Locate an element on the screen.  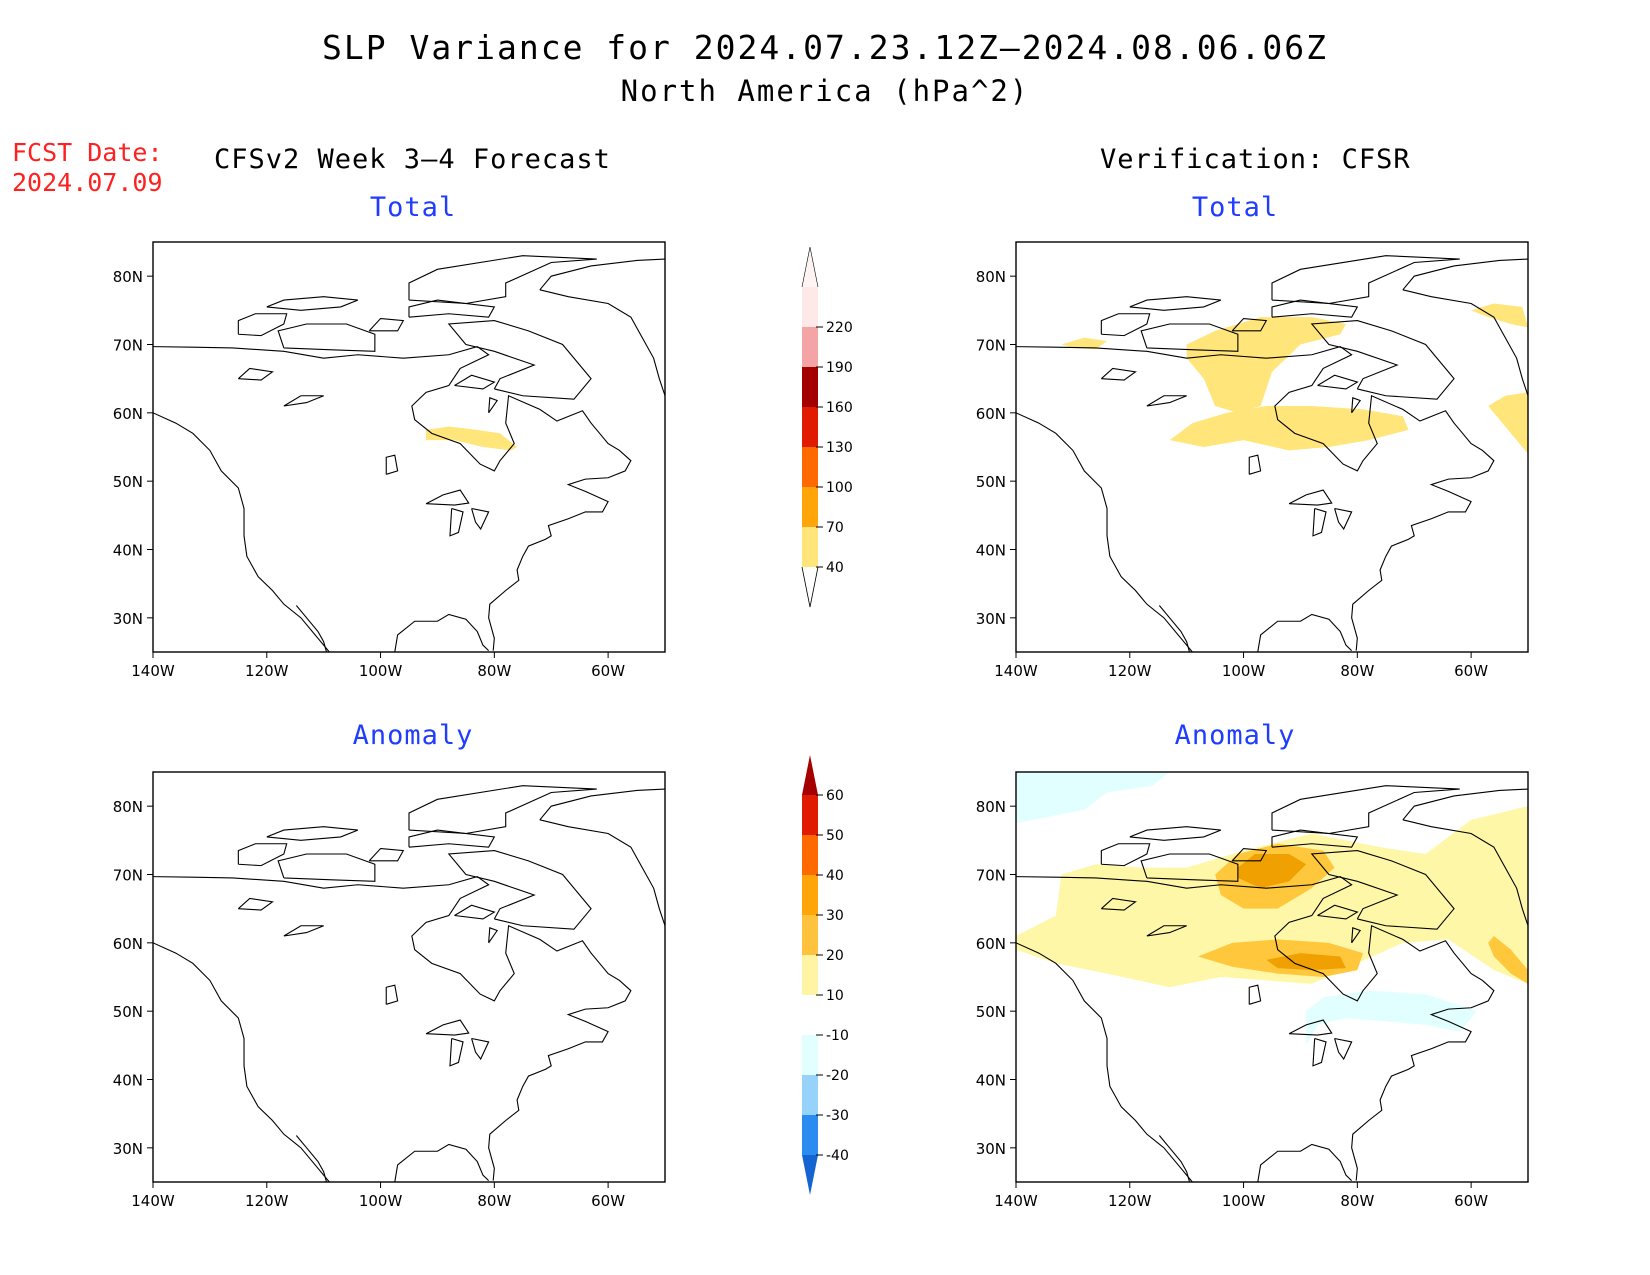
colorbar-label: -20 is located at coordinates (837, 1076).